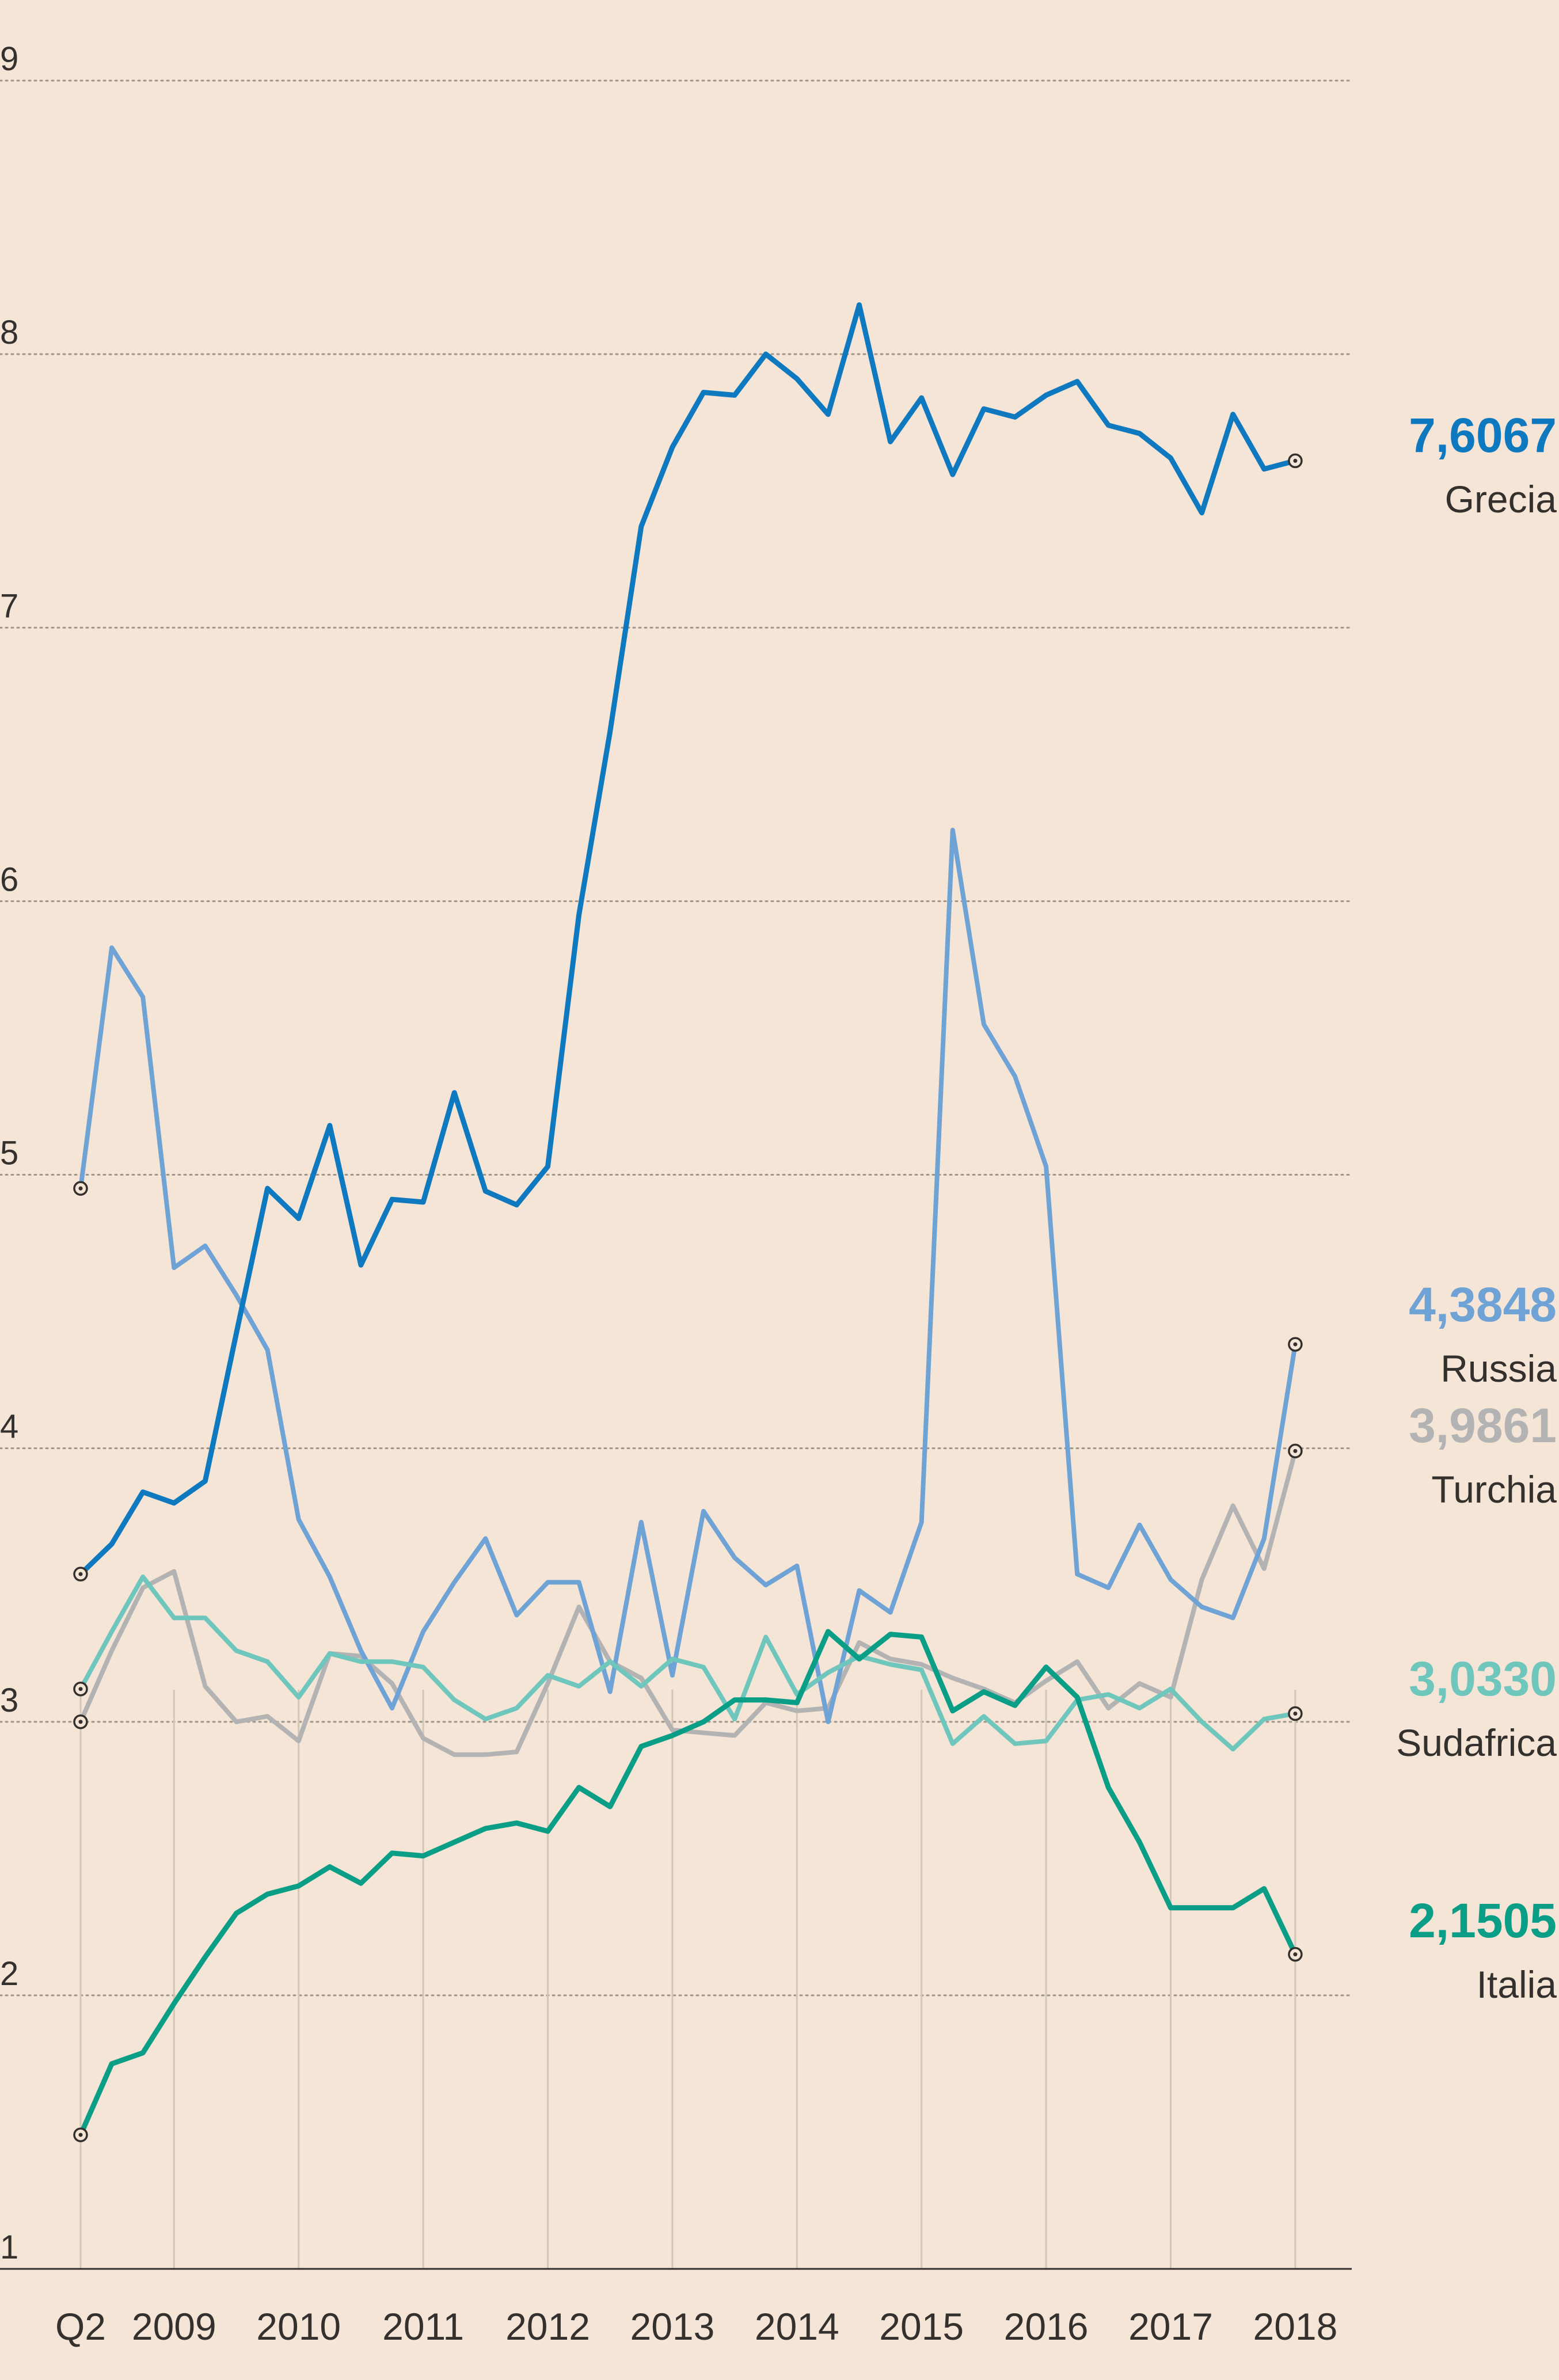 Image resolution: width=1559 pixels, height=2380 pixels. What do you see at coordinates (1046, 2327) in the screenshot?
I see `x-tick-label: 2016` at bounding box center [1046, 2327].